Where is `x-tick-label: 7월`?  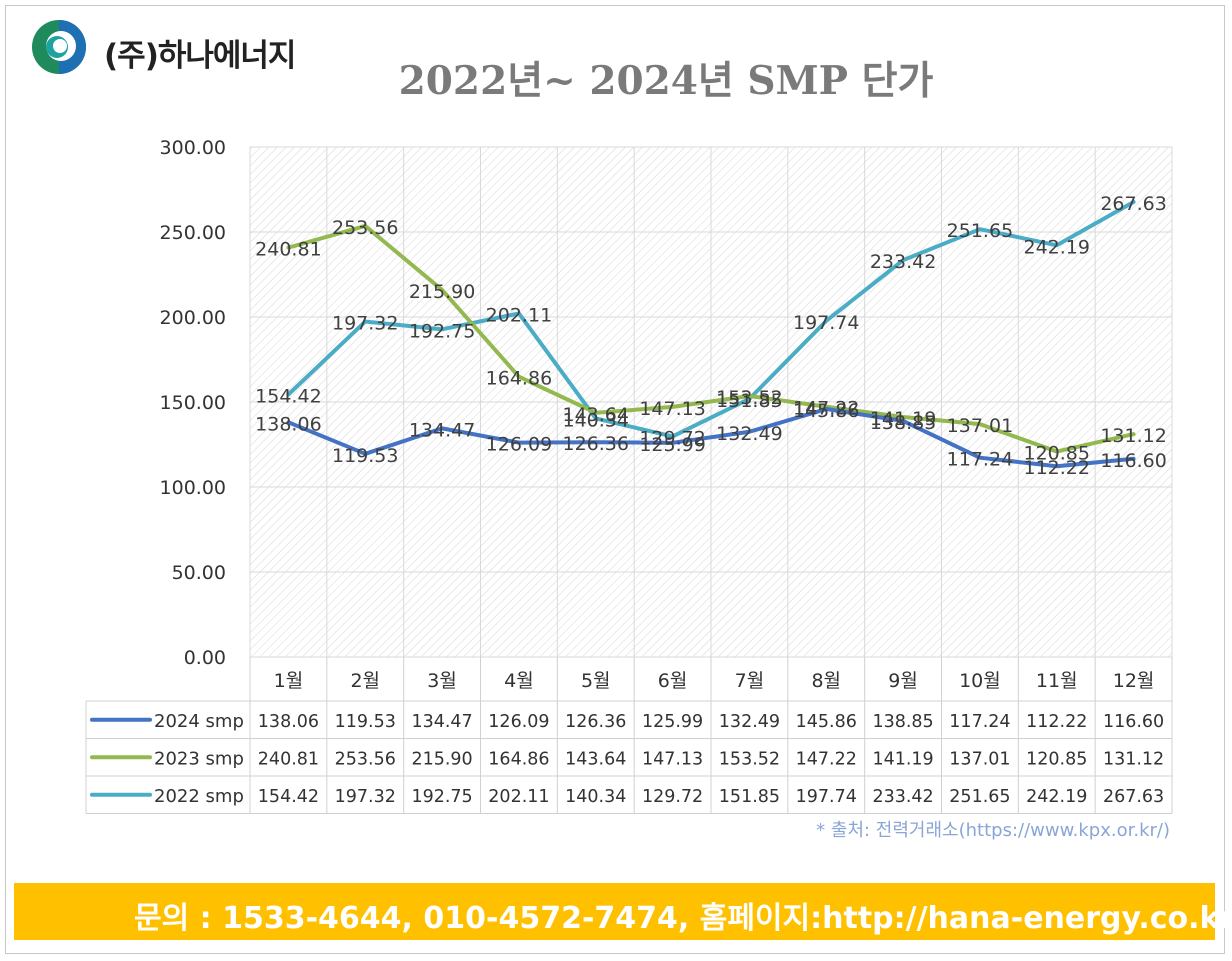 x-tick-label: 7월 is located at coordinates (750, 681).